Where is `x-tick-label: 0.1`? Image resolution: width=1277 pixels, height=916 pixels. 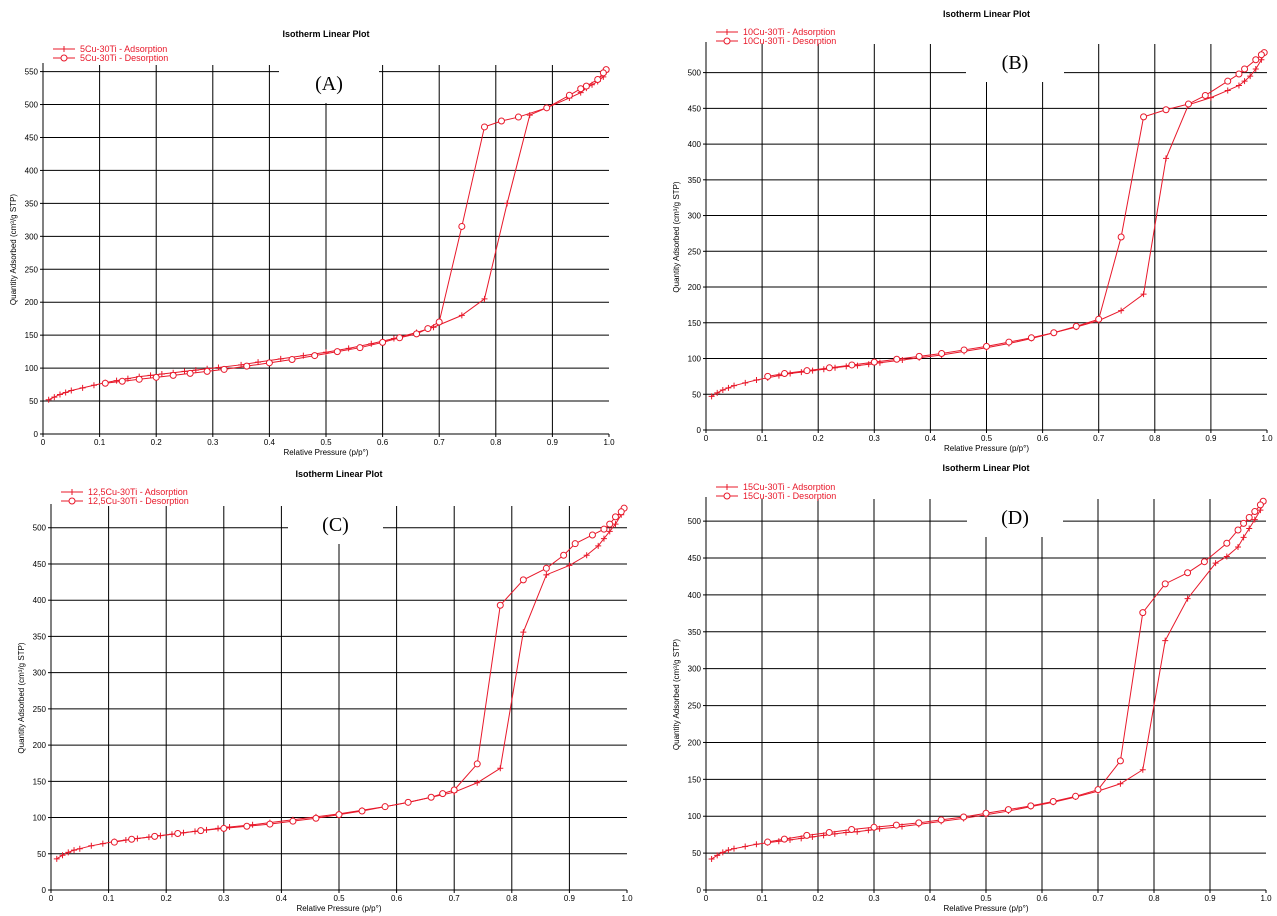 x-tick-label: 0.1 is located at coordinates (763, 438).